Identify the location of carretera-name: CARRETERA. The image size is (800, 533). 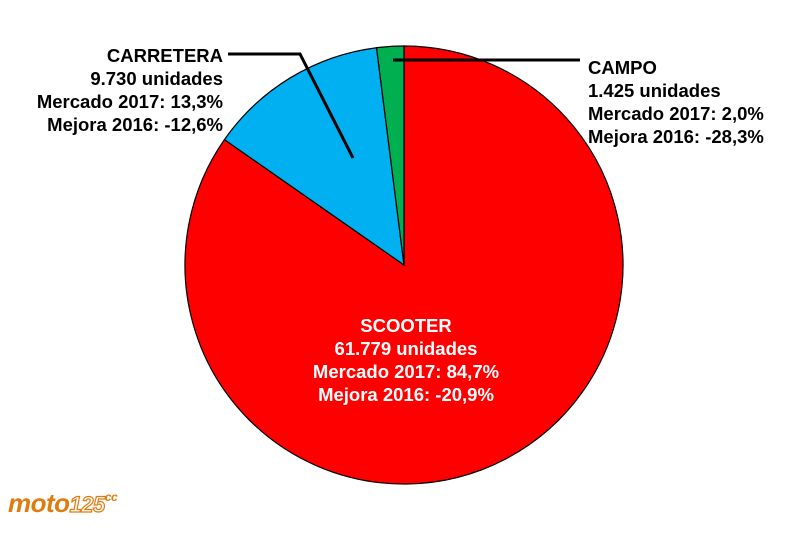
(164, 55).